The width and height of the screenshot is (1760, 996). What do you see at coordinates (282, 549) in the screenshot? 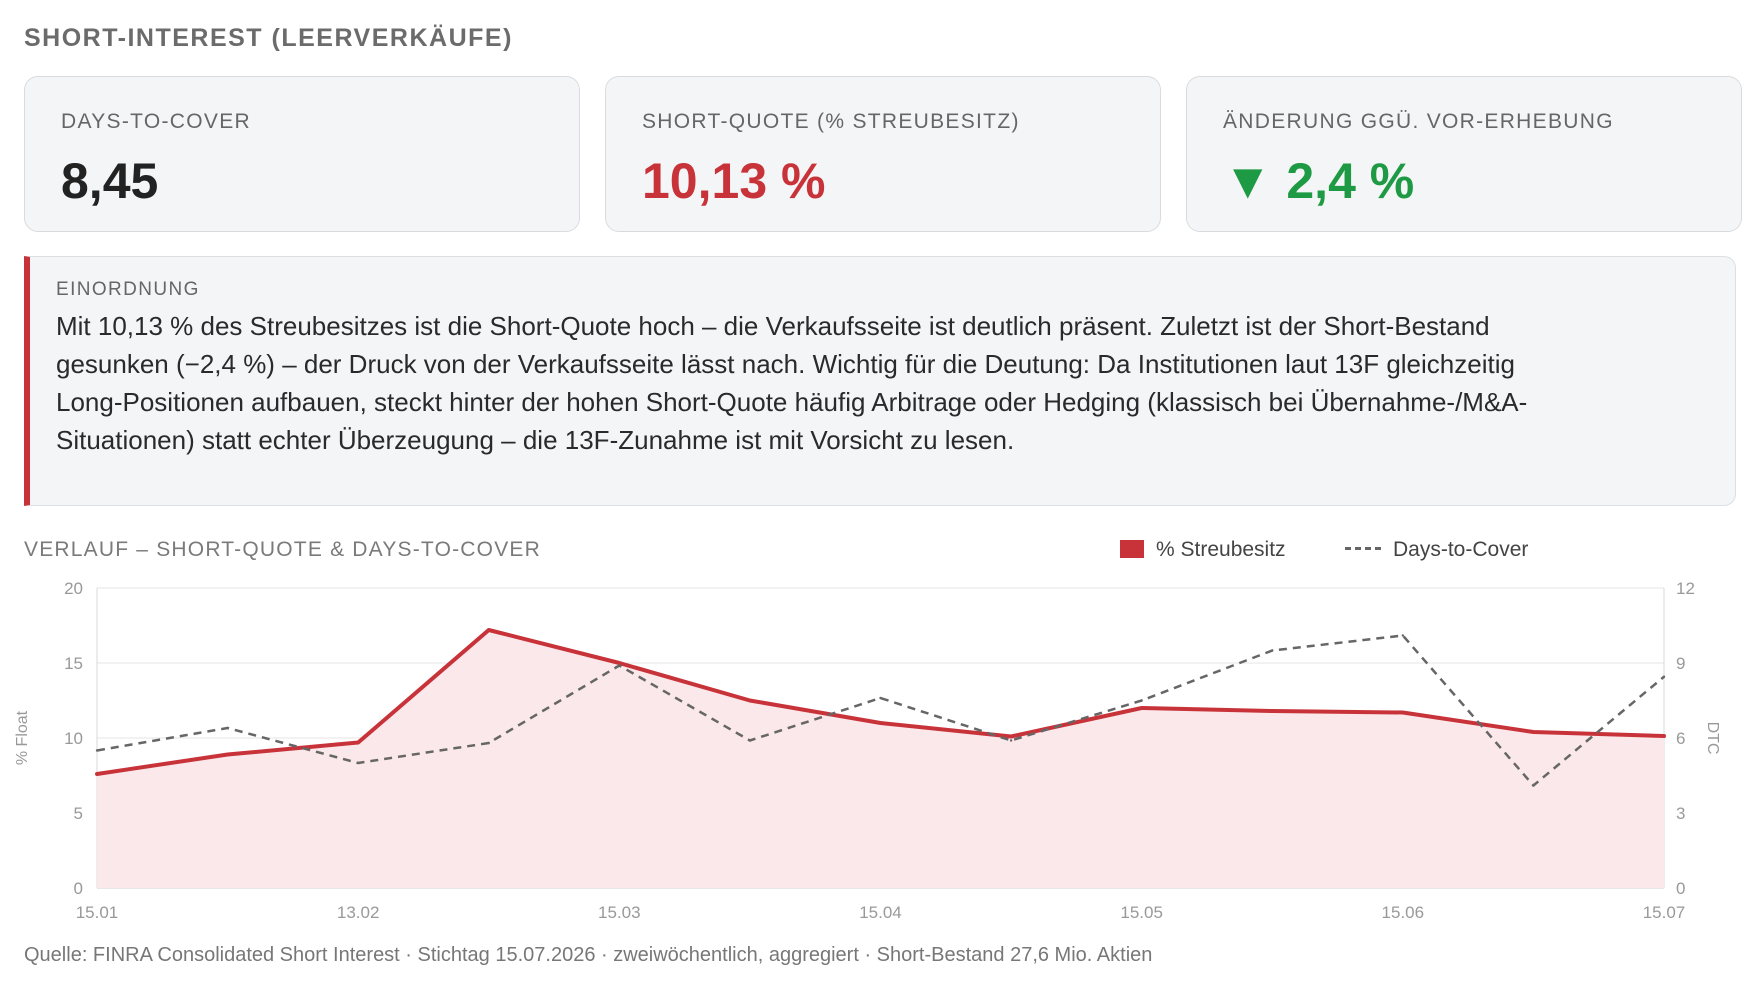
I see `chart-title: VERLAUF – SHORT-QUOTE & DAYS-TO-COVER` at bounding box center [282, 549].